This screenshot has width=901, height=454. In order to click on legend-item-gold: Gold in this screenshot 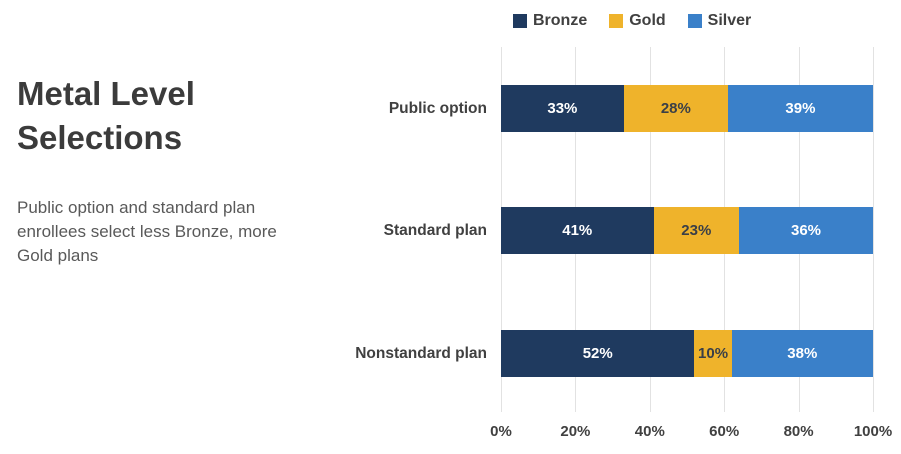, I will do `click(637, 21)`.